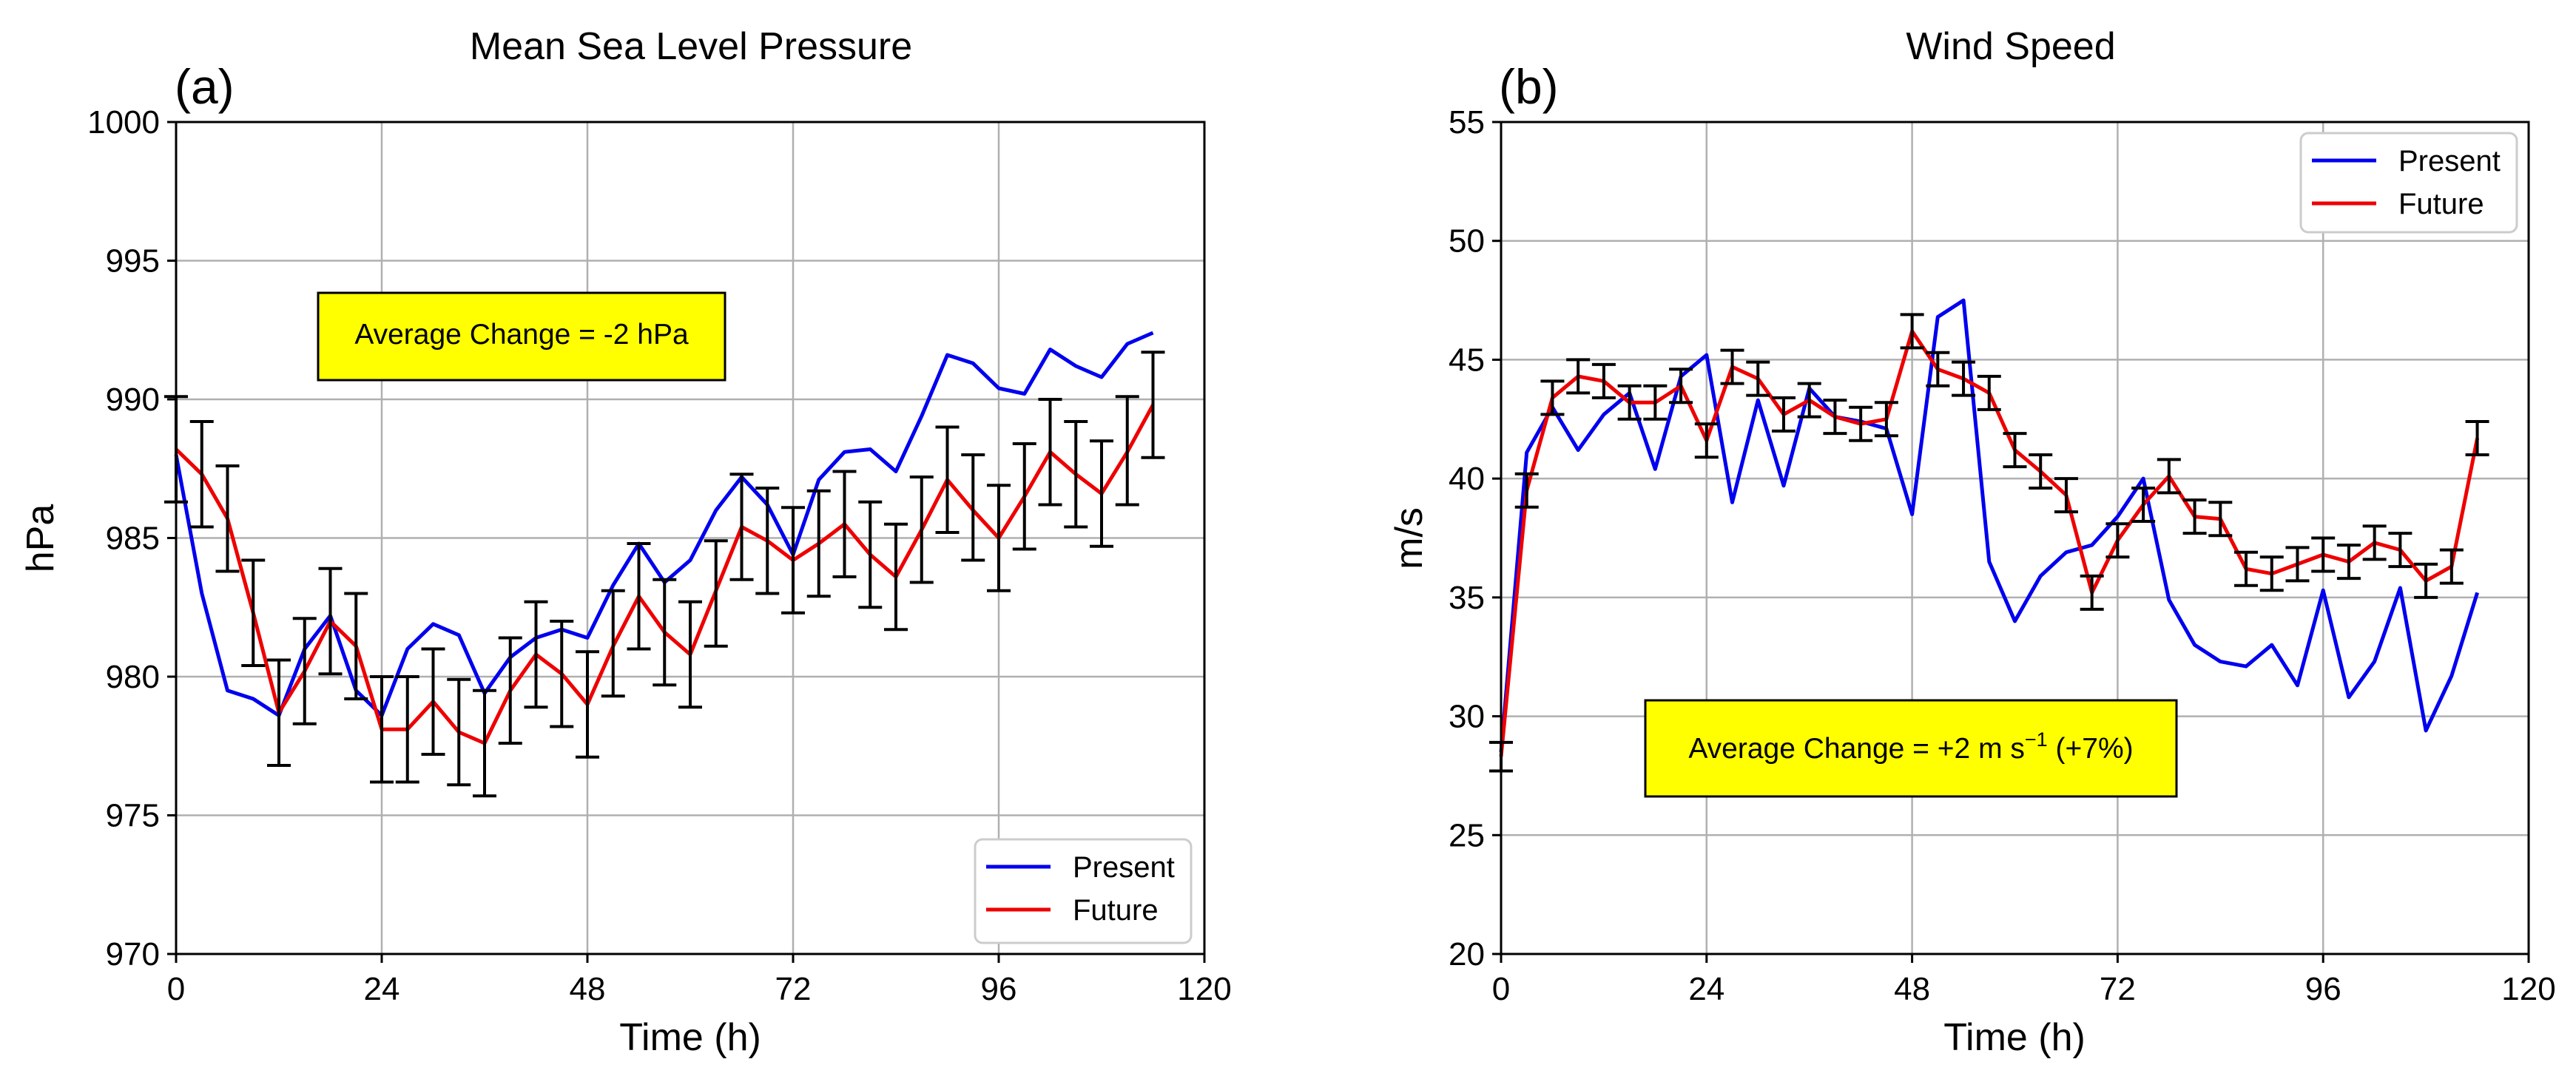 This screenshot has height=1076, width=2576. Describe the element at coordinates (1467, 717) in the screenshot. I see `y-tick-label: 30` at that location.